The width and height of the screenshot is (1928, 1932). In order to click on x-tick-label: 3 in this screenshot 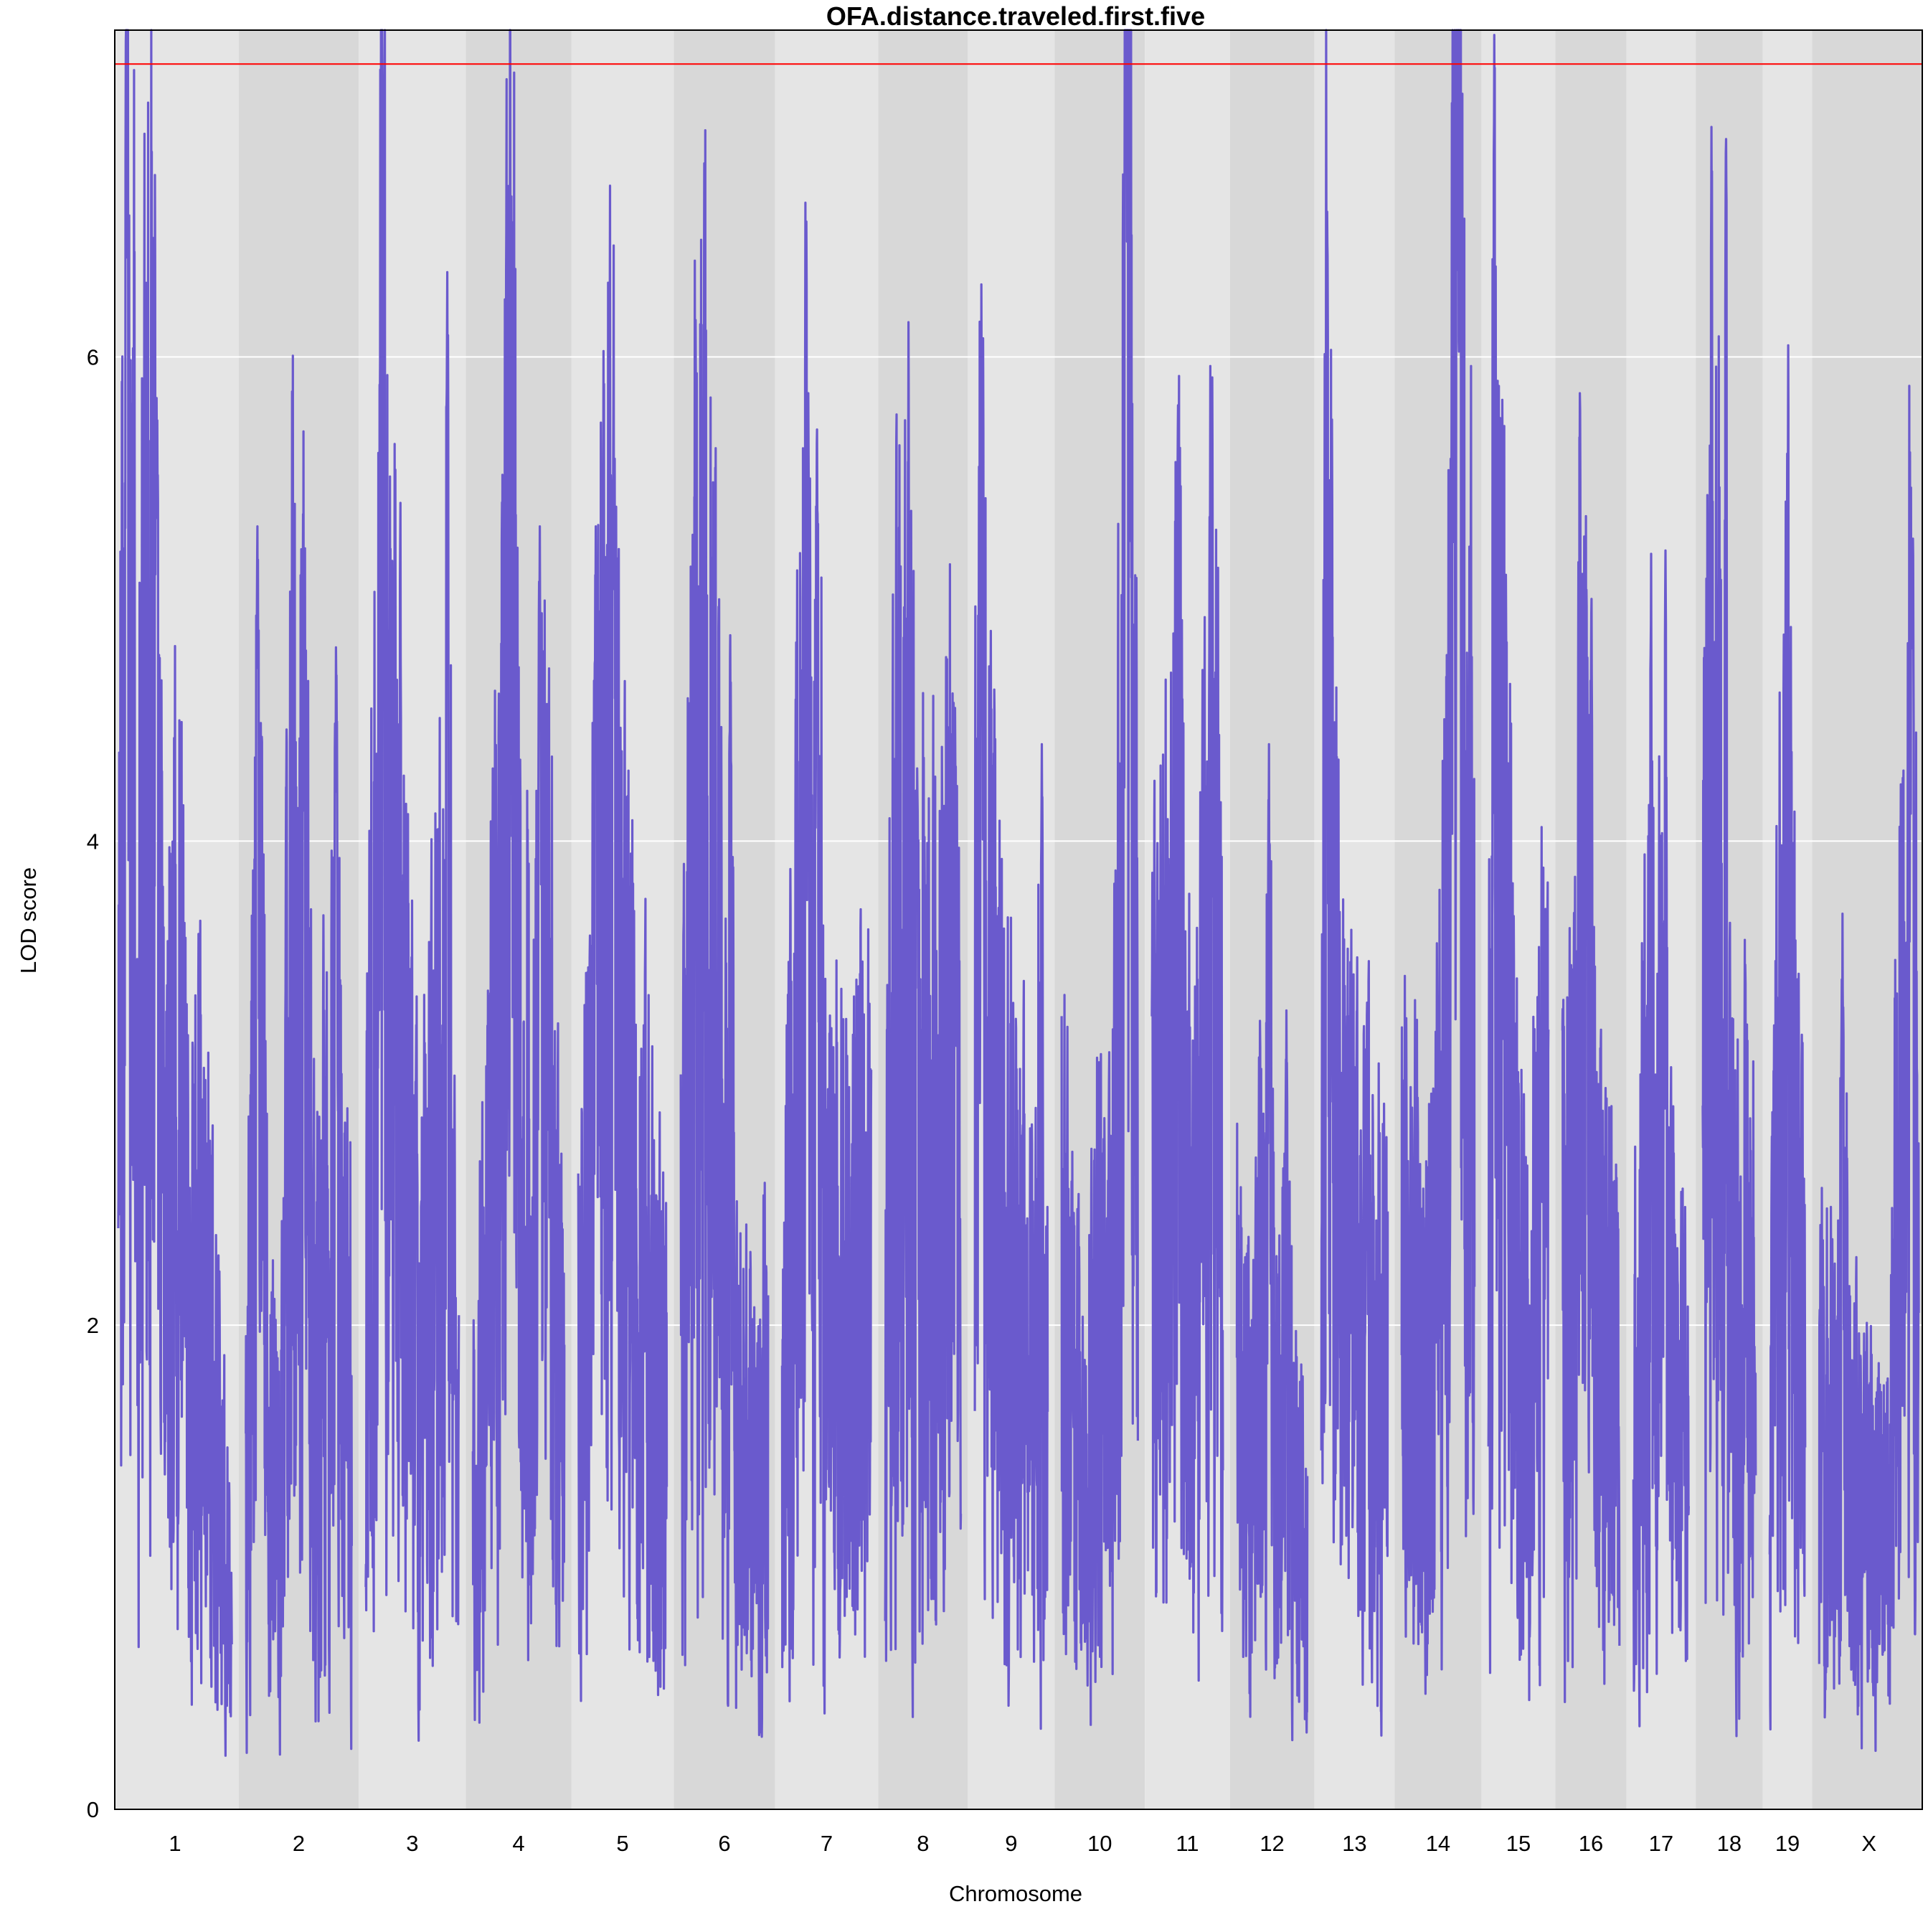, I will do `click(412, 1843)`.